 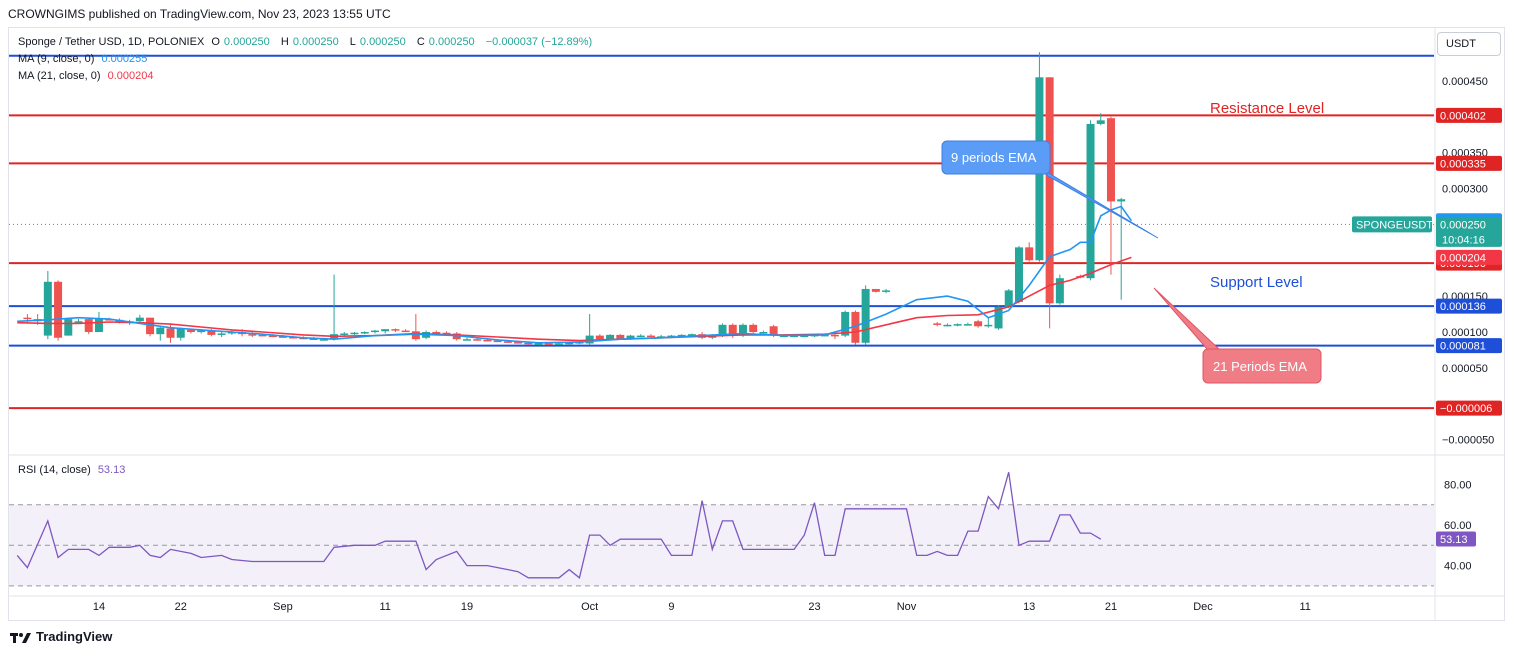 What do you see at coordinates (1099, 203) in the screenshot?
I see `ema9-callout-pointer` at bounding box center [1099, 203].